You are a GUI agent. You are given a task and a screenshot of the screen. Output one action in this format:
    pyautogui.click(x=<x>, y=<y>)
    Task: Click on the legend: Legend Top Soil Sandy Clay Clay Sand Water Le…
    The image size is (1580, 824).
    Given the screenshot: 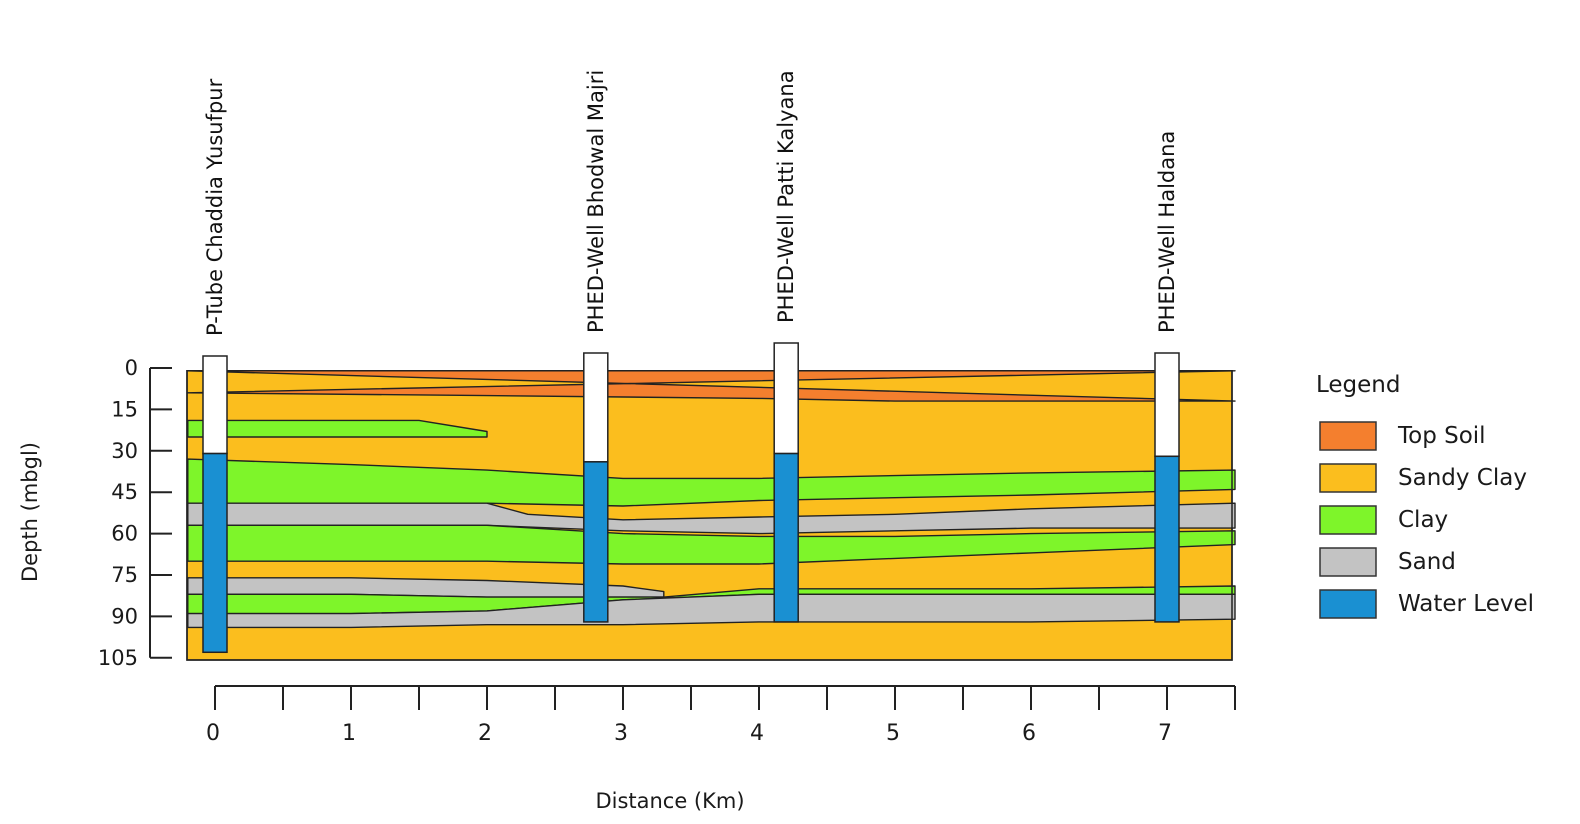 What is the action you would take?
    pyautogui.click(x=1425, y=495)
    